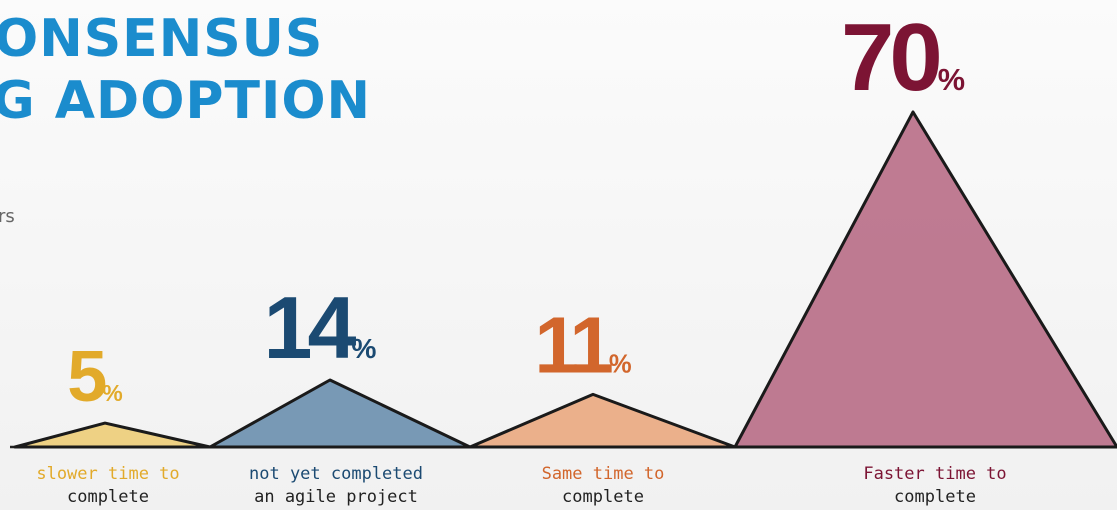 The image size is (1117, 510). Describe the element at coordinates (185, 101) in the screenshot. I see `title-line: G ADOPTION` at that location.